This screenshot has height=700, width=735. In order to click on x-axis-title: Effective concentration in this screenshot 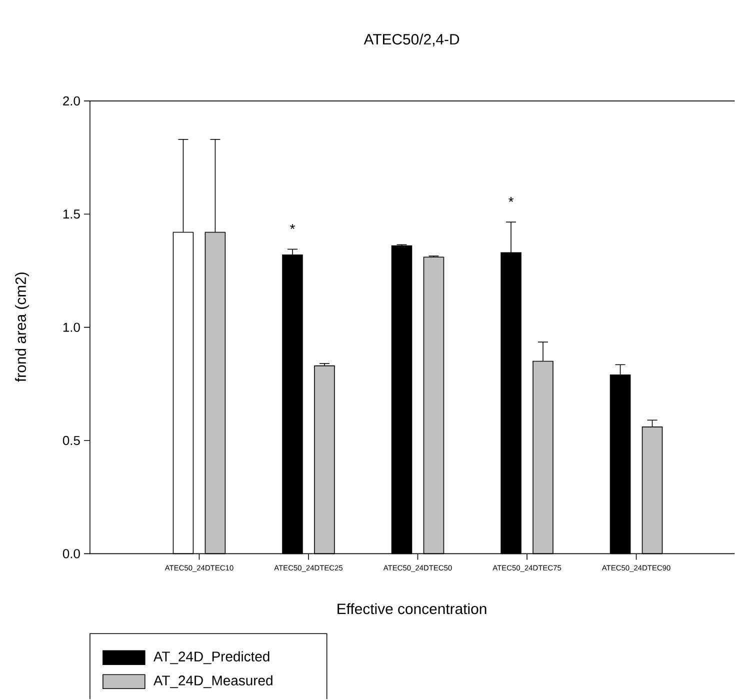, I will do `click(412, 608)`.